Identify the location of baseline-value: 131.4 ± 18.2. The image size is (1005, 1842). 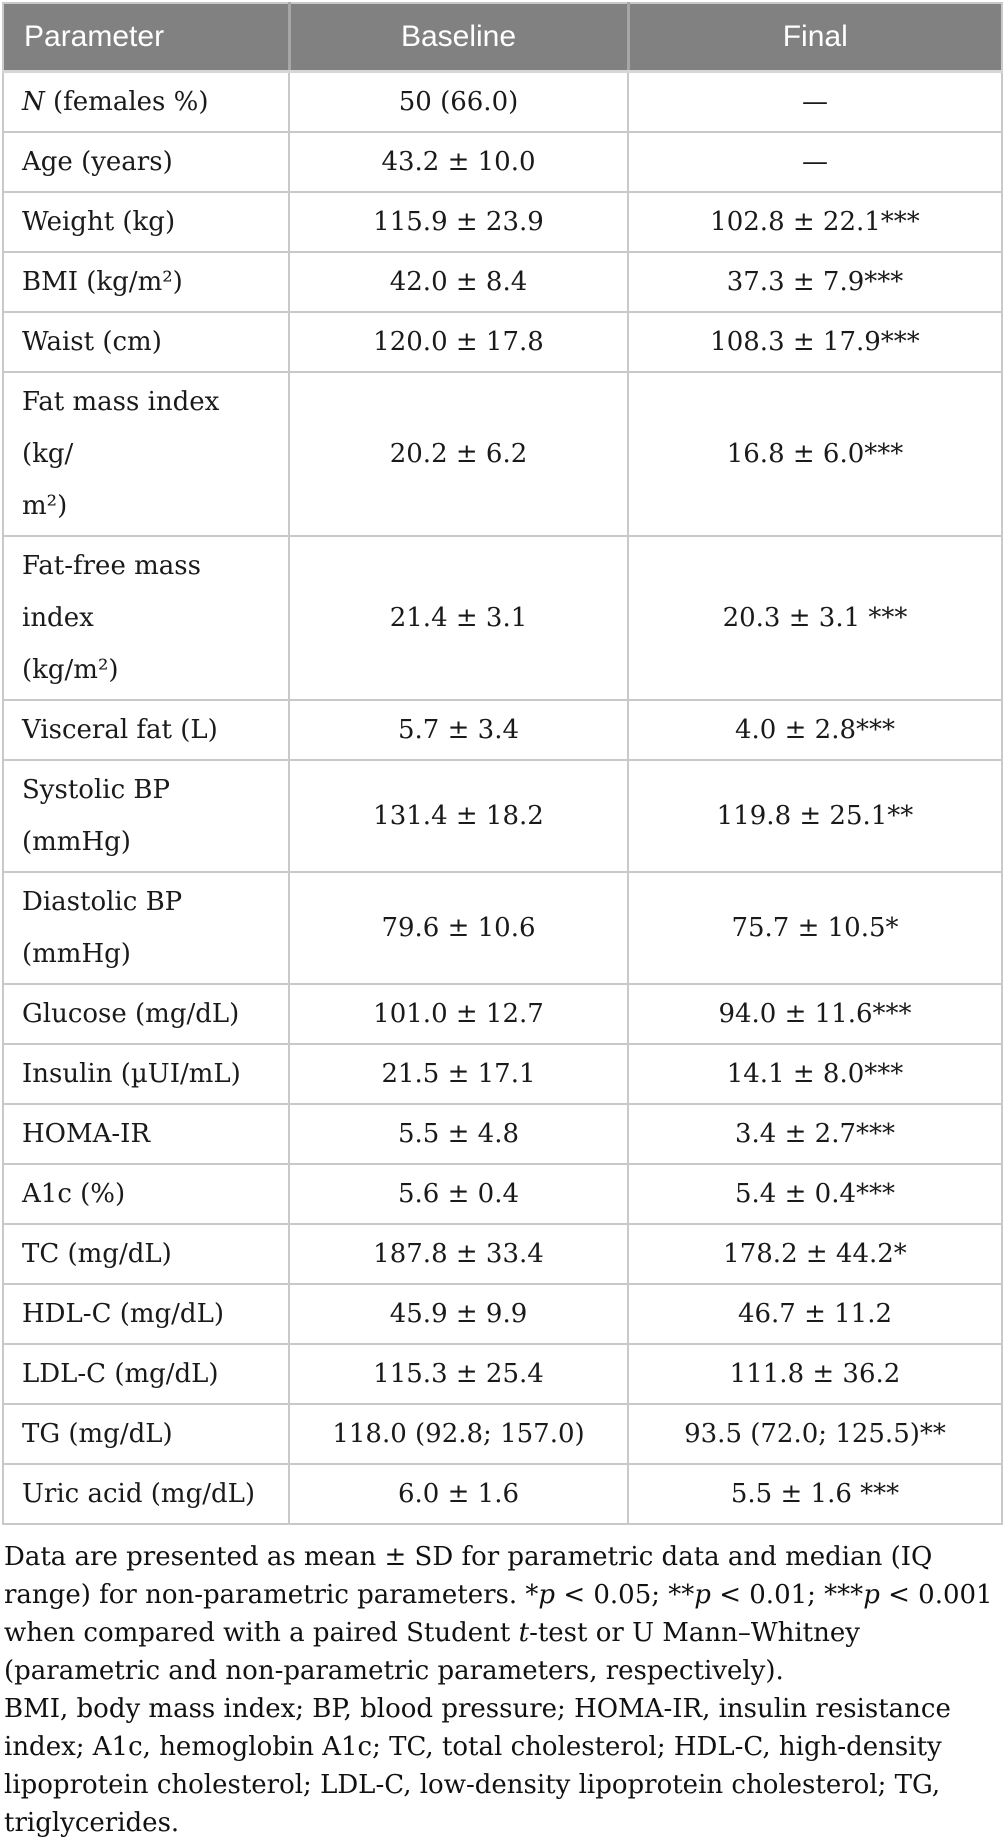
(458, 816).